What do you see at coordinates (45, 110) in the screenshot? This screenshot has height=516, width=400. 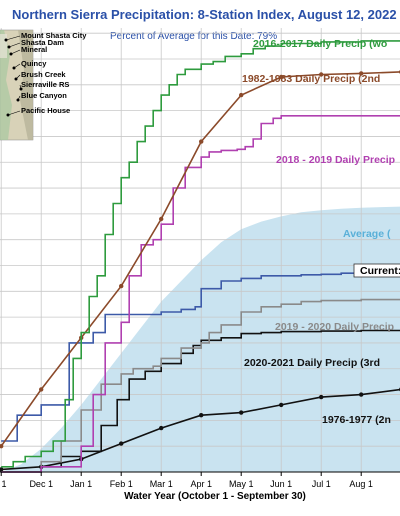 I see `map-station-label: Pacific House` at bounding box center [45, 110].